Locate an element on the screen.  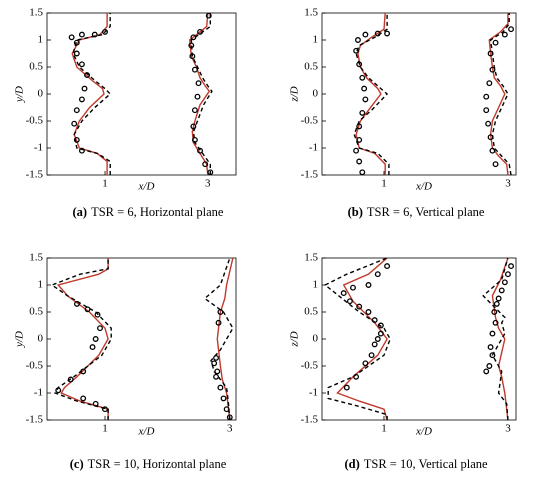
caption-label: (b) is located at coordinates (355, 212).